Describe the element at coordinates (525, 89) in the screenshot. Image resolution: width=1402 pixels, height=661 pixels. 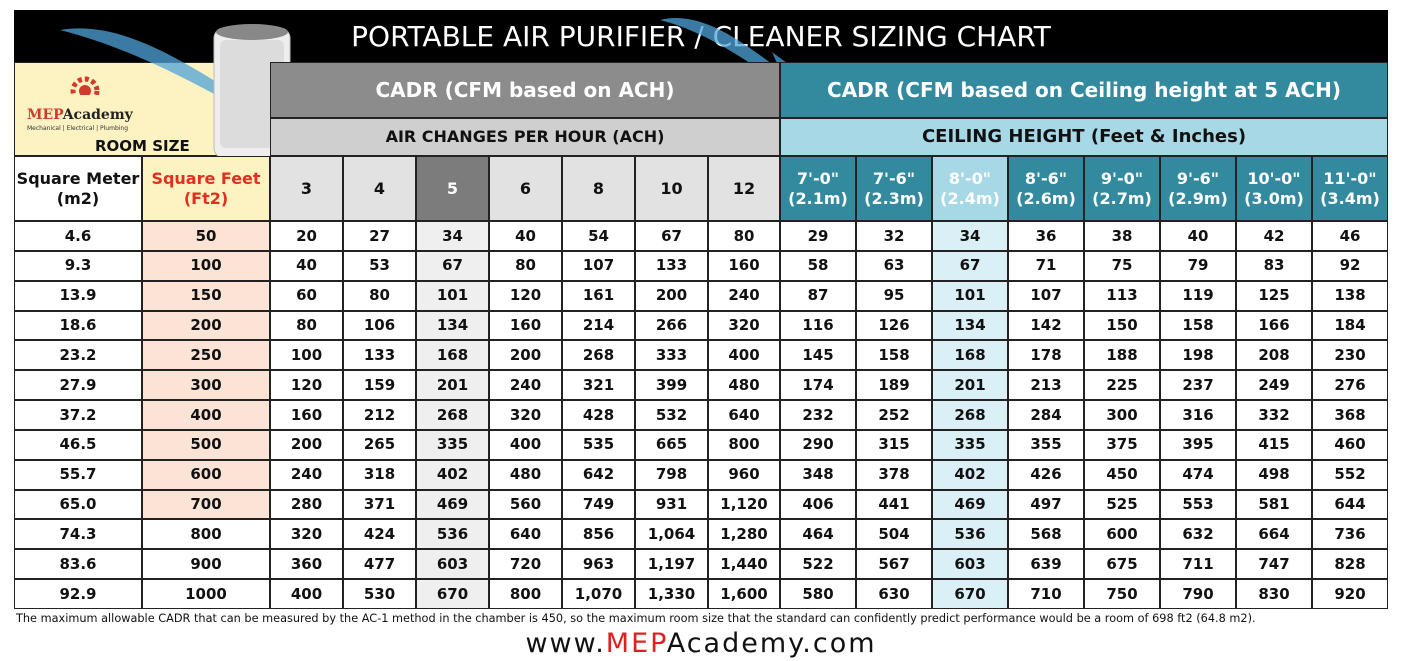
I see `group-title: CADR (CFM based on ACH)` at that location.